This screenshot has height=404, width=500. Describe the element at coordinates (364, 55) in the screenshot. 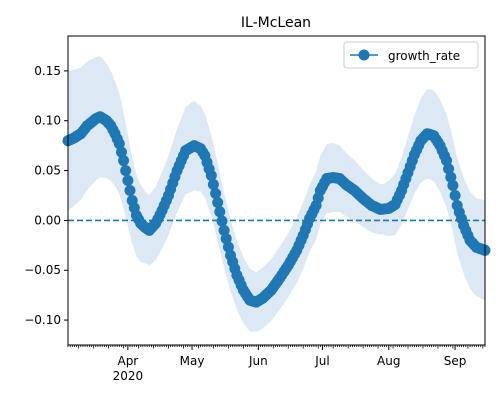

I see `legend-marker` at that location.